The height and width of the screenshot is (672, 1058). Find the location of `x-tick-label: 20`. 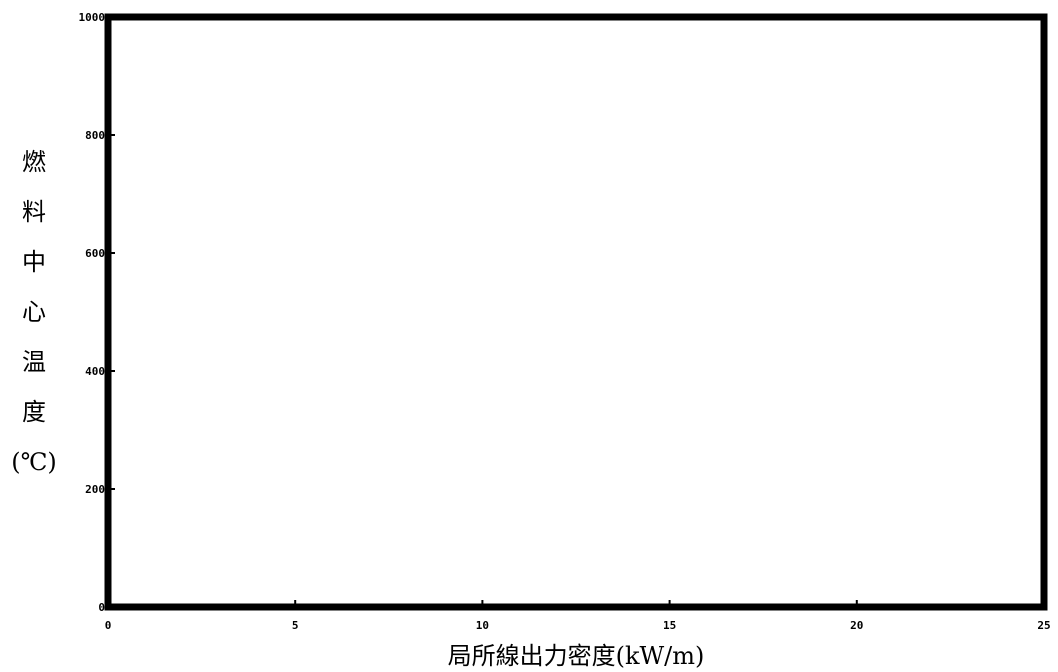

x-tick-label: 20 is located at coordinates (856, 625).